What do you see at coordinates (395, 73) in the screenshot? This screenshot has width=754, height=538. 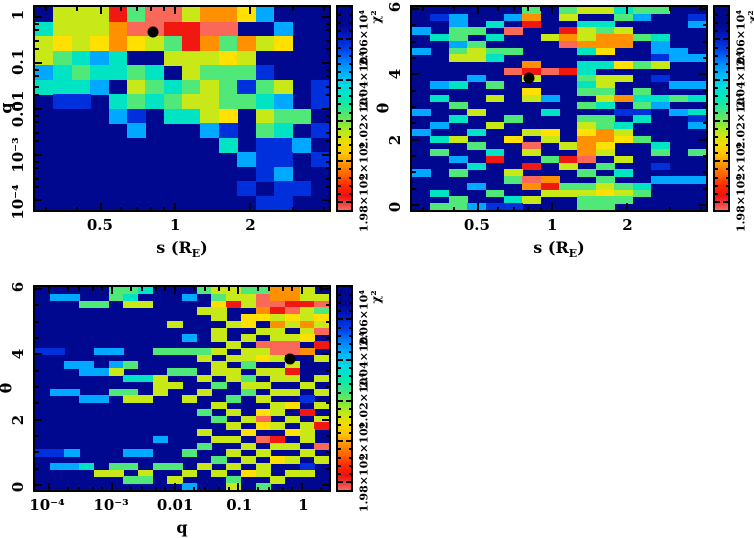 I see `y-tick-label: 4` at bounding box center [395, 73].